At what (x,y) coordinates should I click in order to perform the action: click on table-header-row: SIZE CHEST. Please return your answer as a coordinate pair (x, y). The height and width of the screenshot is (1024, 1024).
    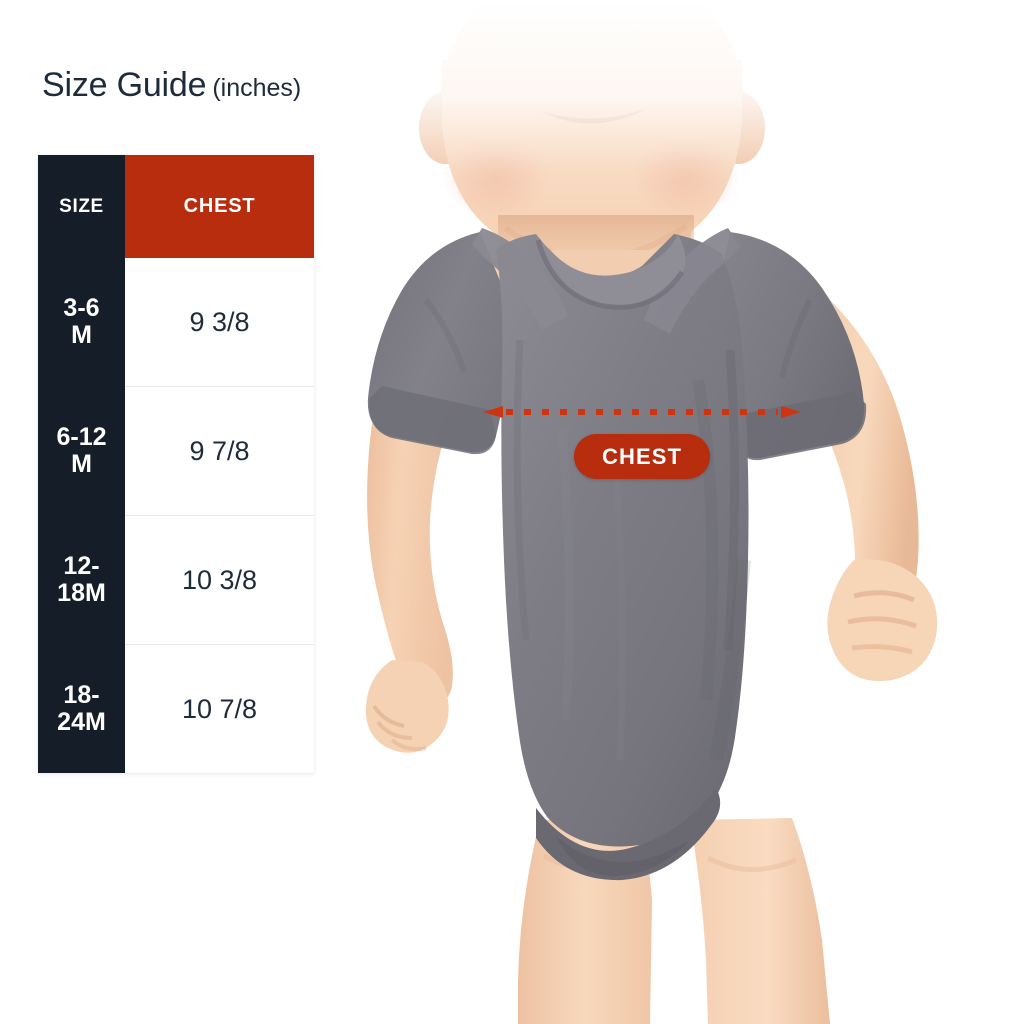
    Looking at the image, I should click on (176, 206).